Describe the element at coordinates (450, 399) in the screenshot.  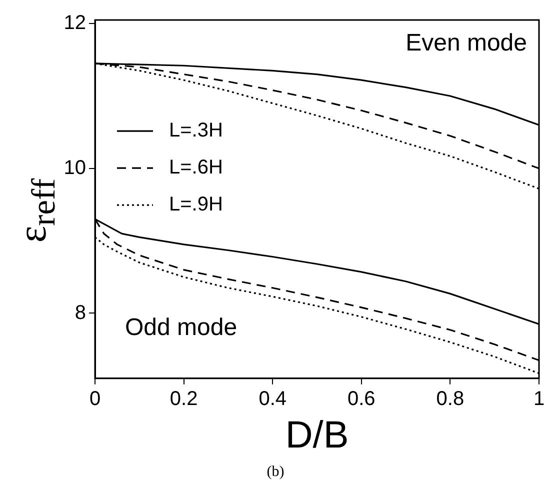
I see `x-tick-label: 0.8` at that location.